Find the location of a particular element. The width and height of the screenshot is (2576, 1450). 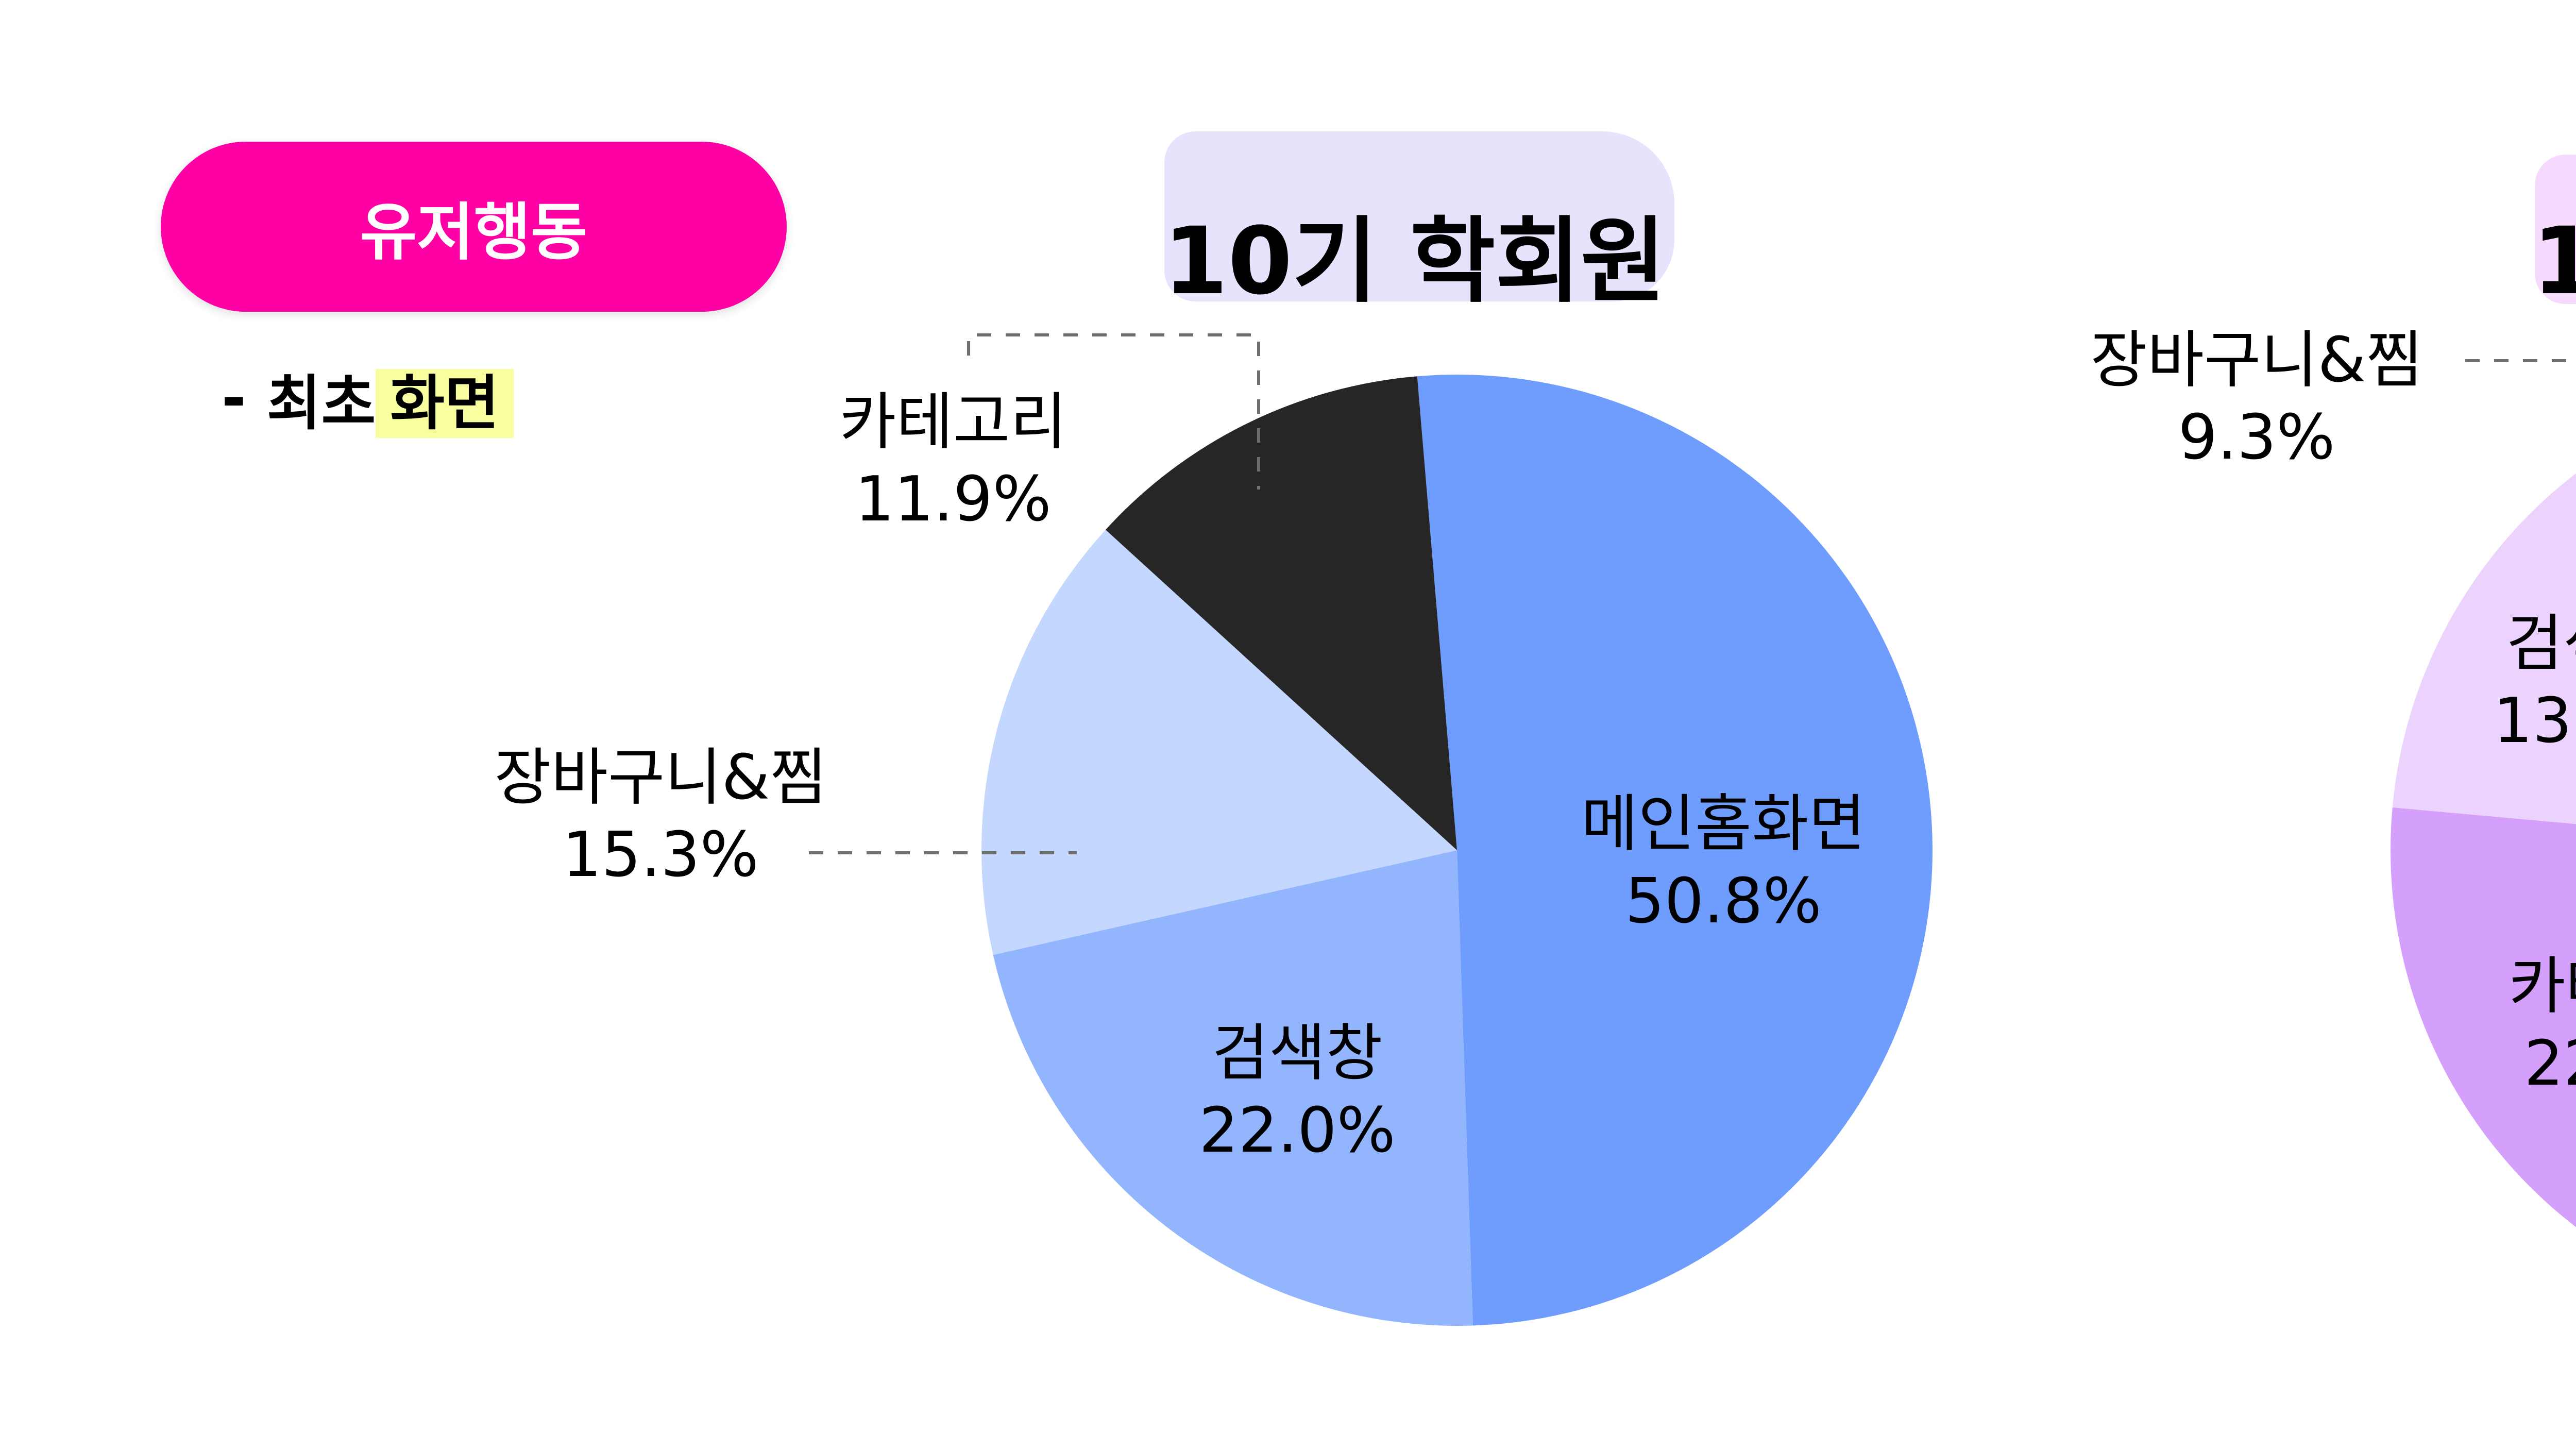

label-10-main: 메인홈화면 50.8% is located at coordinates (1723, 863).